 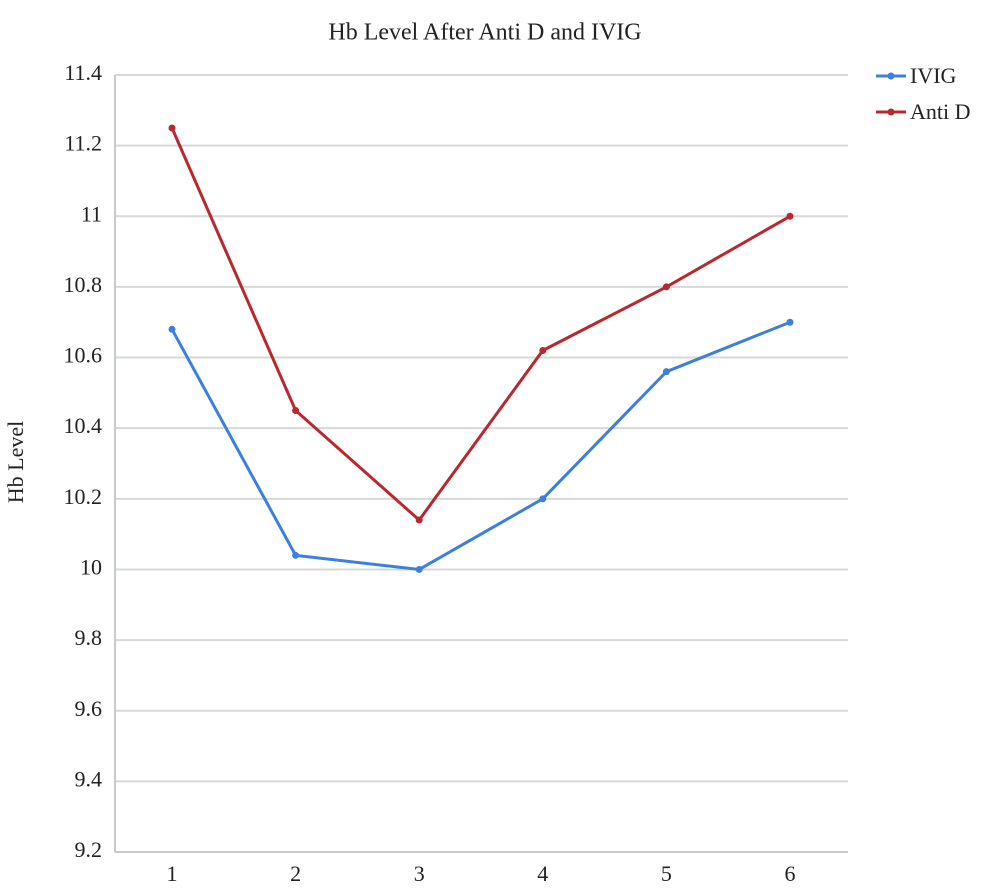 I want to click on y-tick-label: 9.2, so click(x=89, y=849).